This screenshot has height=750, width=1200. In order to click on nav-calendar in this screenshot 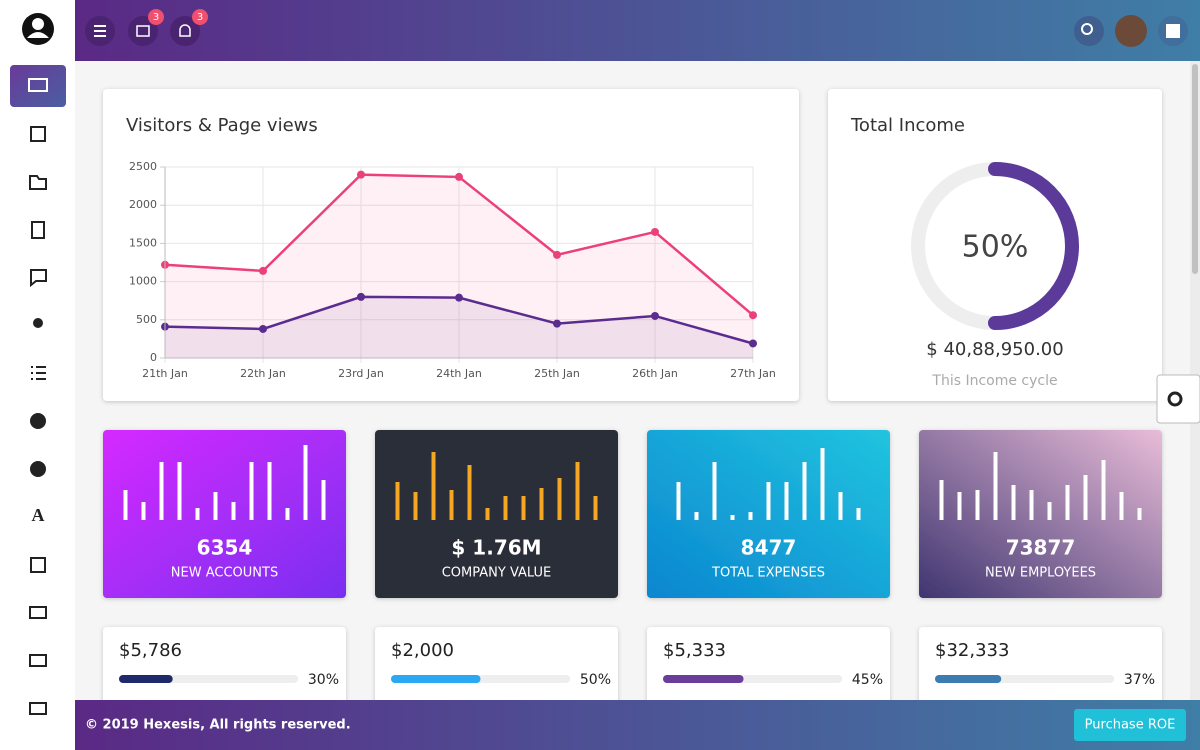, I will do `click(38, 134)`.